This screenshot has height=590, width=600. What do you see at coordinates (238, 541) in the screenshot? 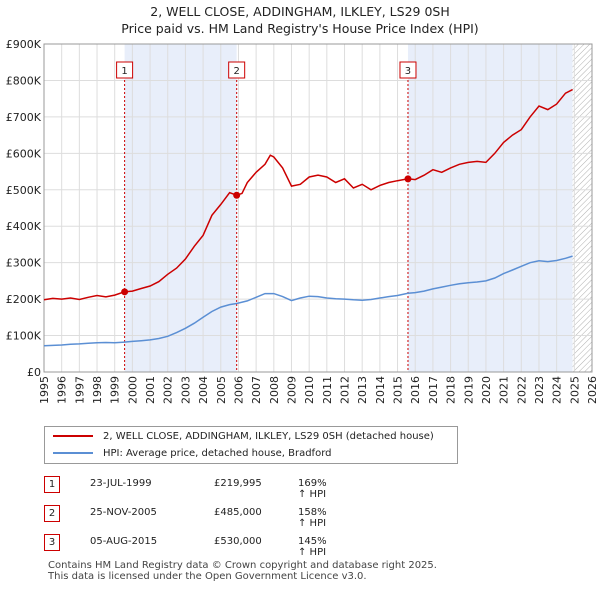
I see `sale-price: £530,000` at bounding box center [238, 541].